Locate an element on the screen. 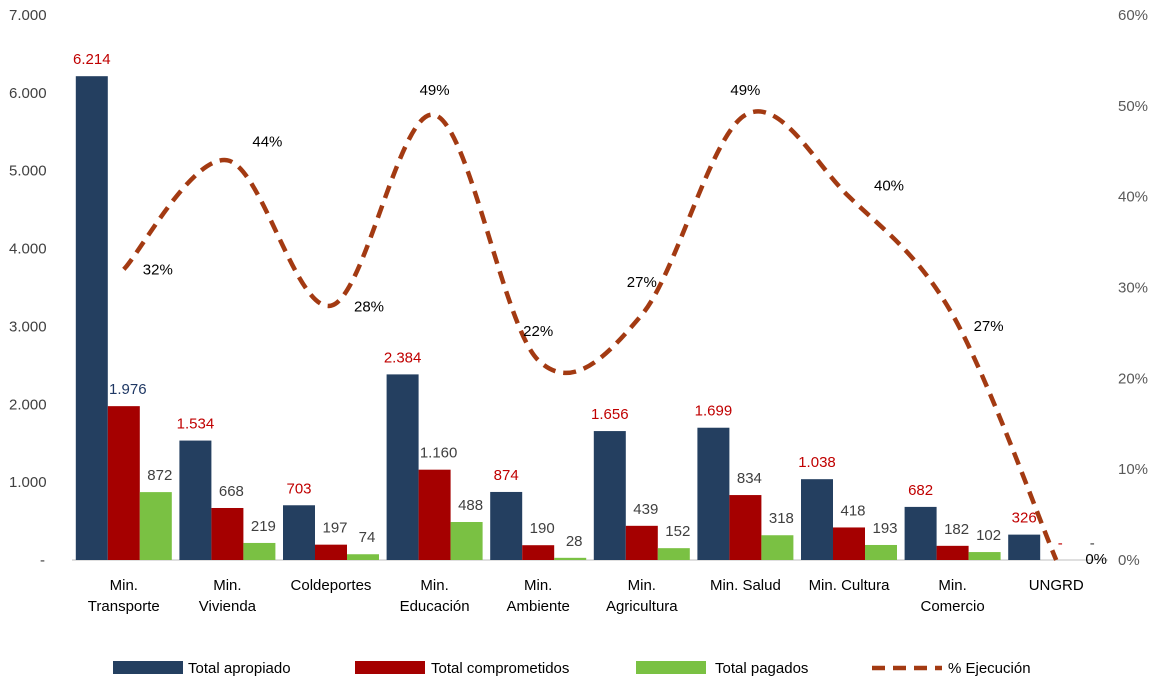  right-tick-label: 20% is located at coordinates (1133, 378).